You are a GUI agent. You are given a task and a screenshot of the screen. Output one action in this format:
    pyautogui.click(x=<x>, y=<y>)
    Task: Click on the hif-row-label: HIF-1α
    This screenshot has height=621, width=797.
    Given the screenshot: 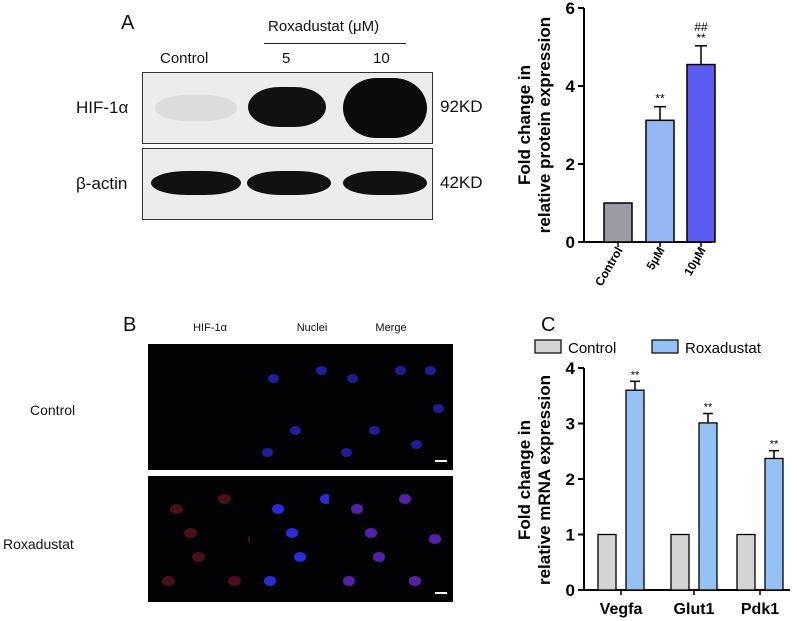 What is the action you would take?
    pyautogui.click(x=102, y=107)
    